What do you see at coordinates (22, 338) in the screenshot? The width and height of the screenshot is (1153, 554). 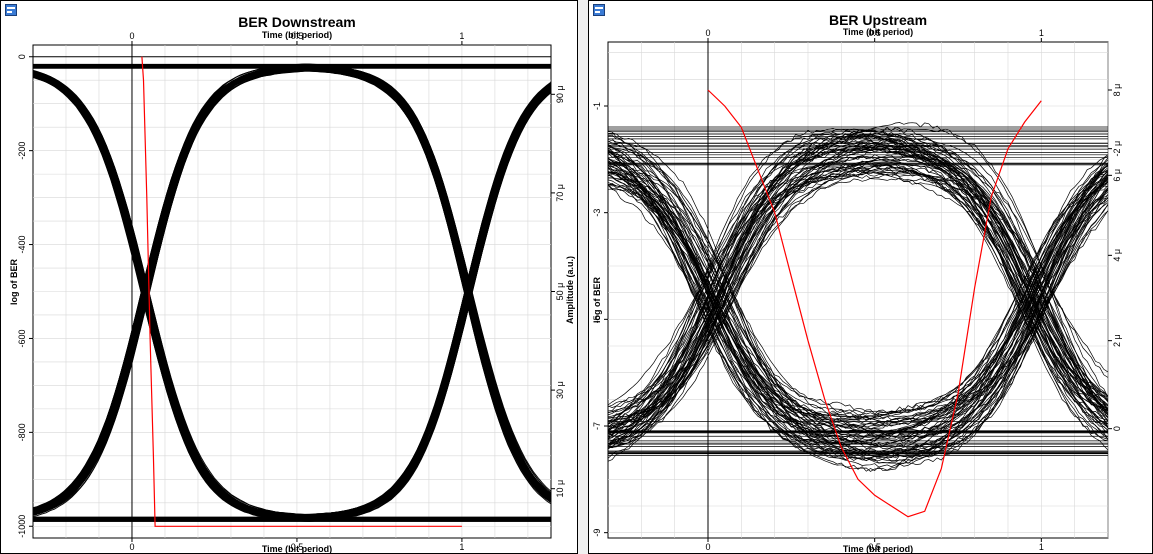 I see `y-tick-label-left: -600` at bounding box center [22, 338].